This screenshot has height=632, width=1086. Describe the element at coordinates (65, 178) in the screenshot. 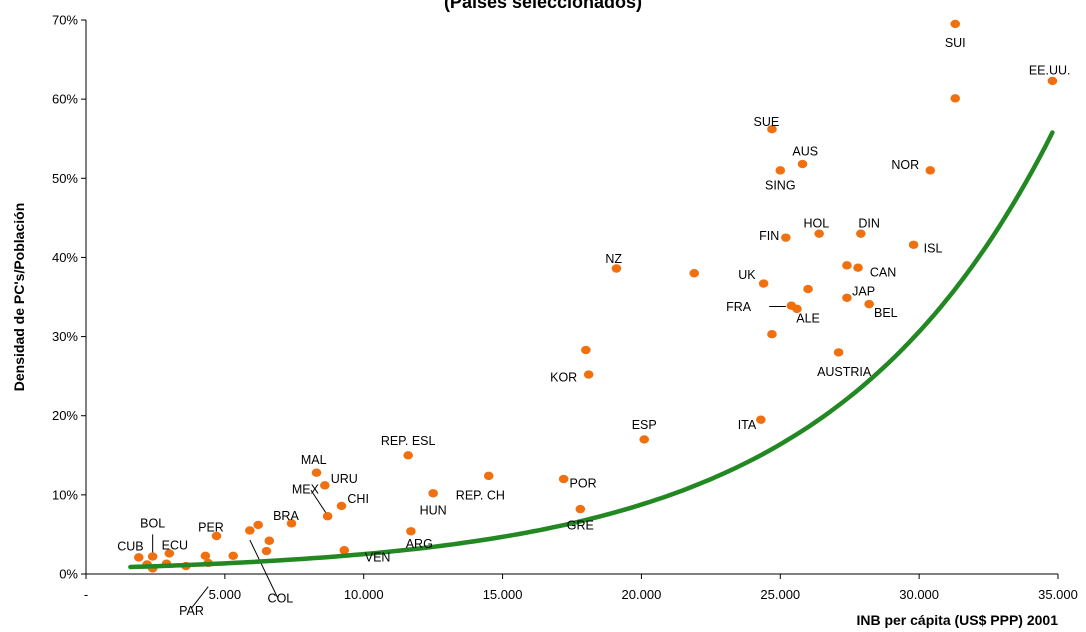

I see `y-tick-label: 50%` at that location.